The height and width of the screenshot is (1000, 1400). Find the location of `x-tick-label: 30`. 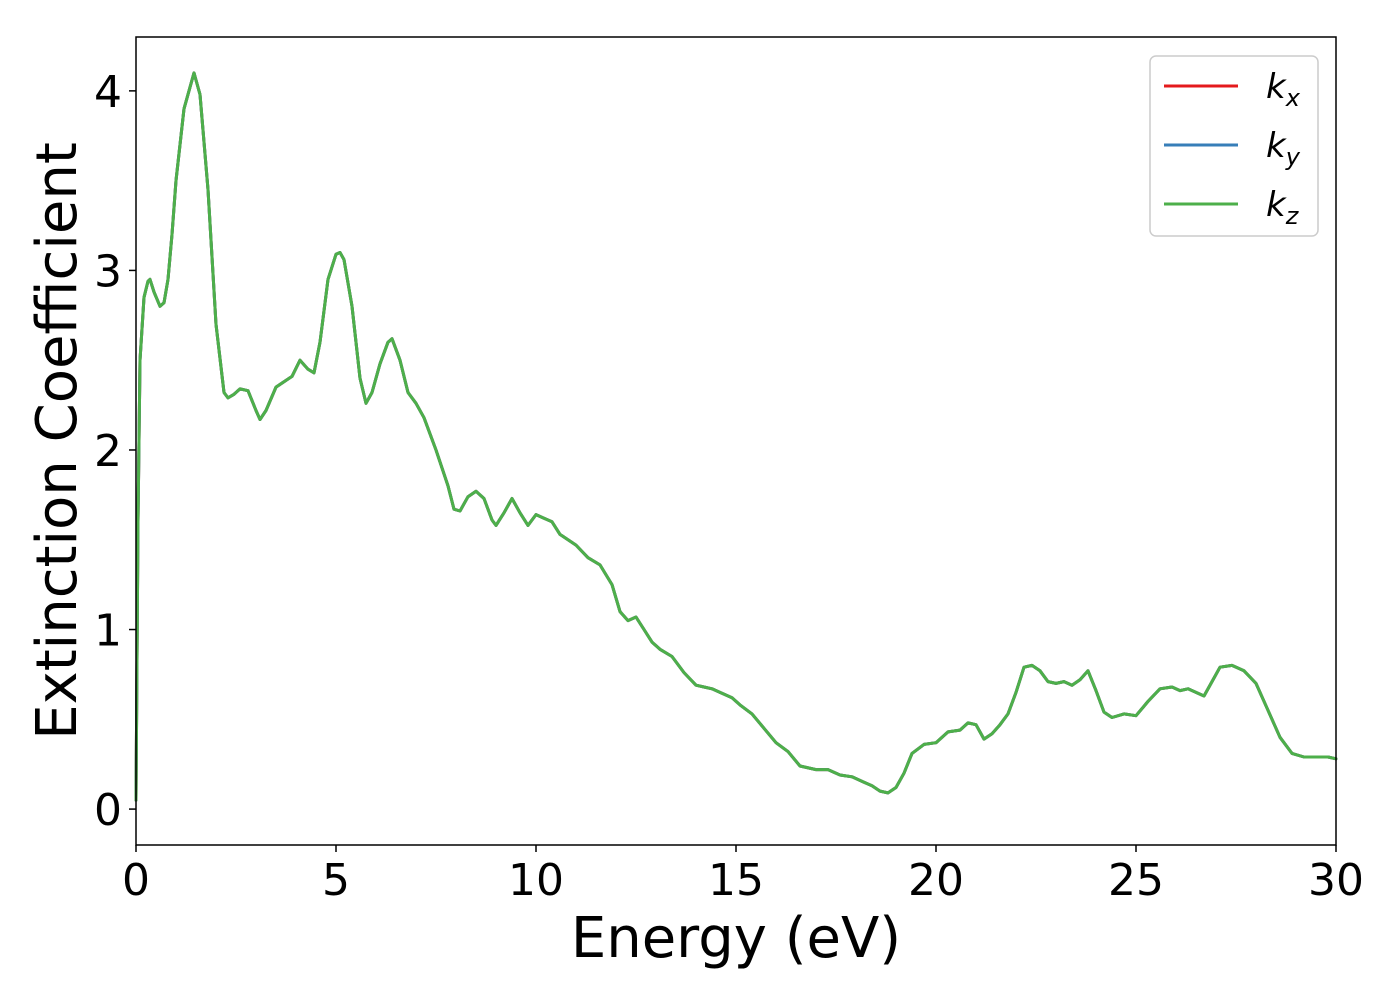

x-tick-label: 30 is located at coordinates (1336, 880).